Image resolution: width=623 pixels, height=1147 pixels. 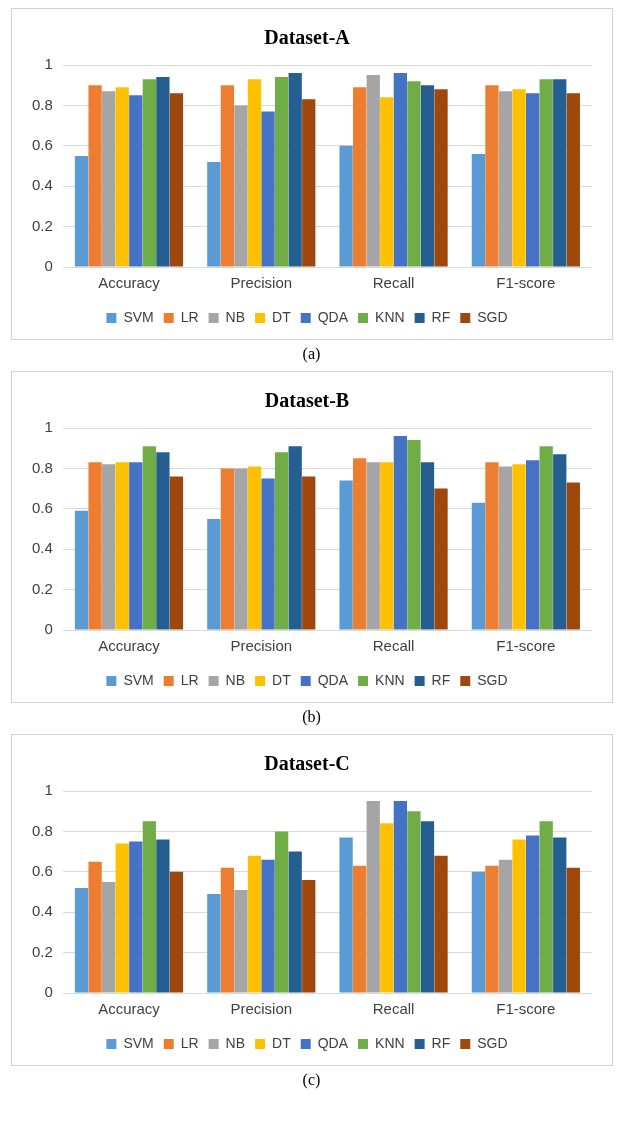 I want to click on y-tick-label: 0.8, so click(x=42, y=830).